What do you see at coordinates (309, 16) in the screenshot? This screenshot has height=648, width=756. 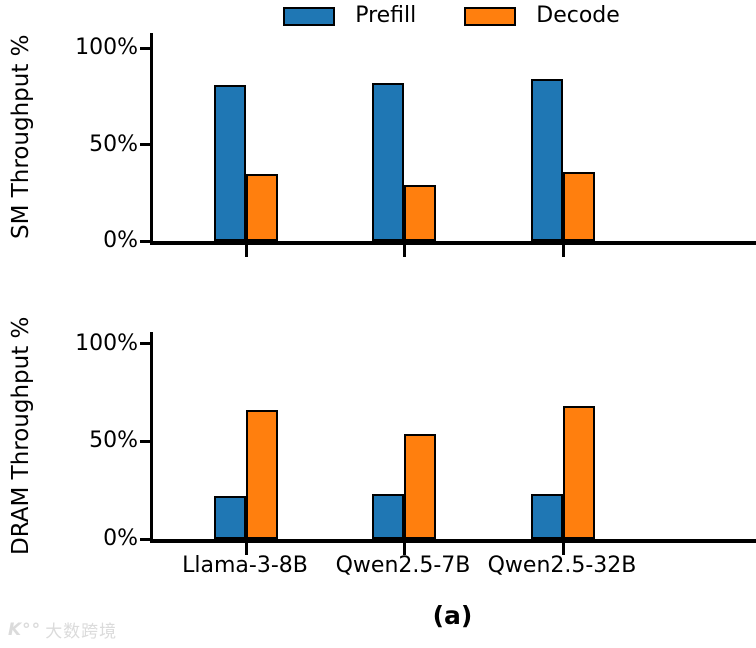 I see `prefill-swatch-icon` at bounding box center [309, 16].